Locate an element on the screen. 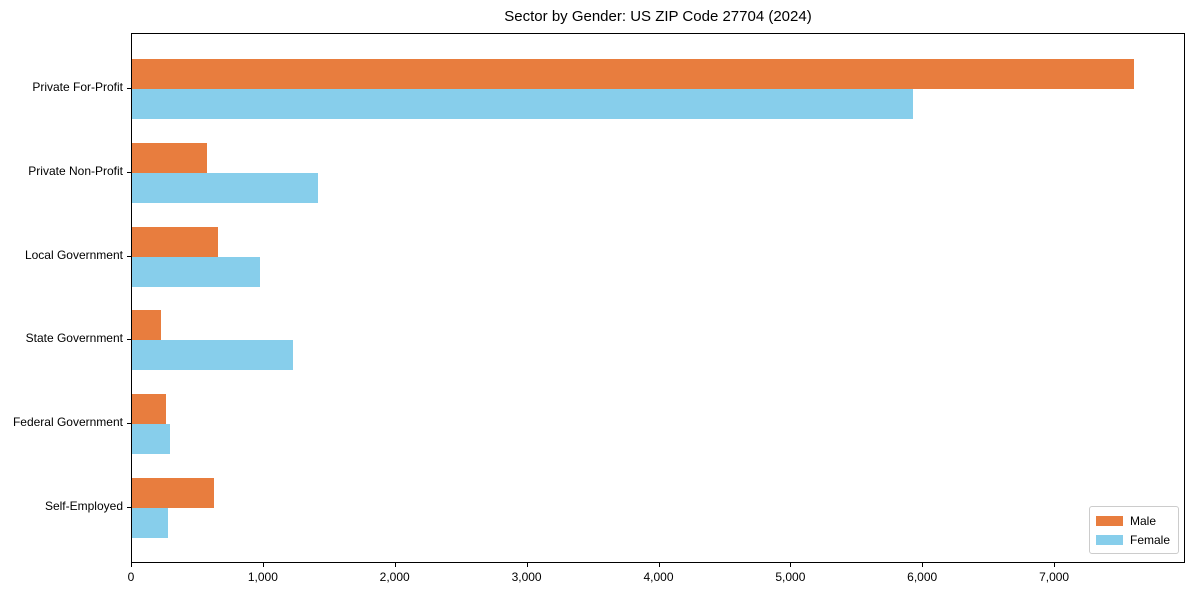 The height and width of the screenshot is (600, 1200). legend-label-female: Female is located at coordinates (1150, 539).